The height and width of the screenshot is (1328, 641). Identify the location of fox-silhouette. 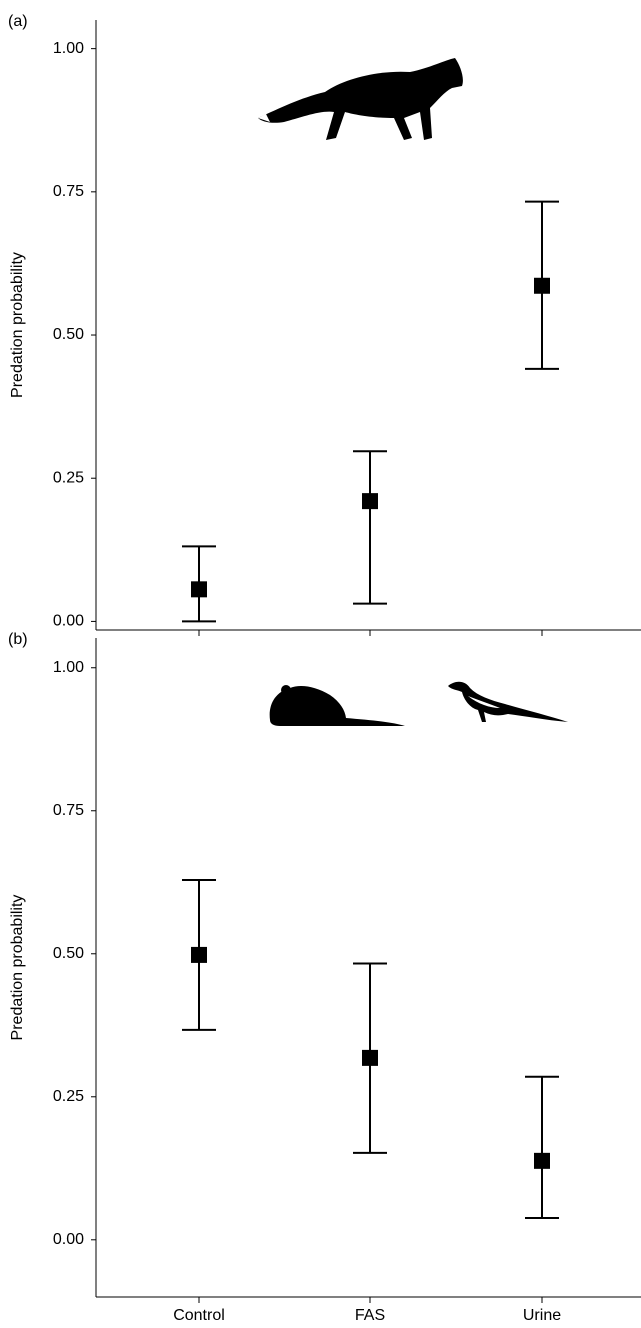
(360, 99).